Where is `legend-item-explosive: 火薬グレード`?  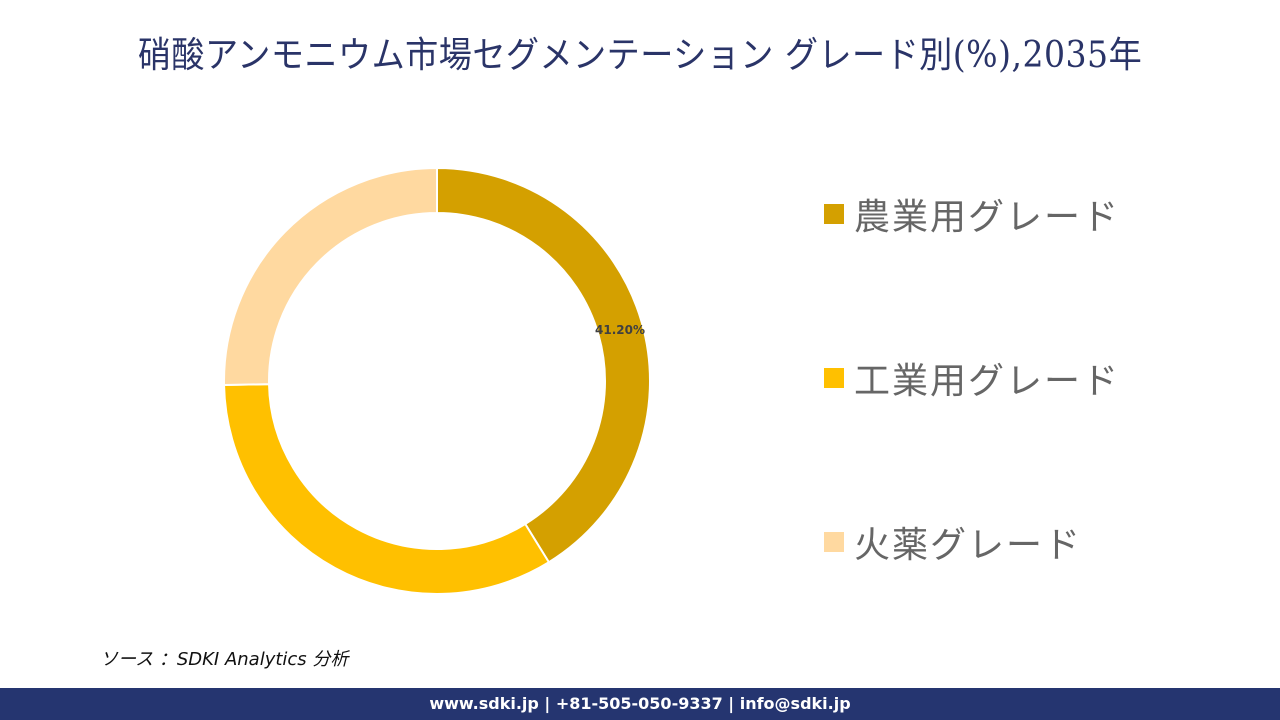 legend-item-explosive: 火薬グレード is located at coordinates (953, 542).